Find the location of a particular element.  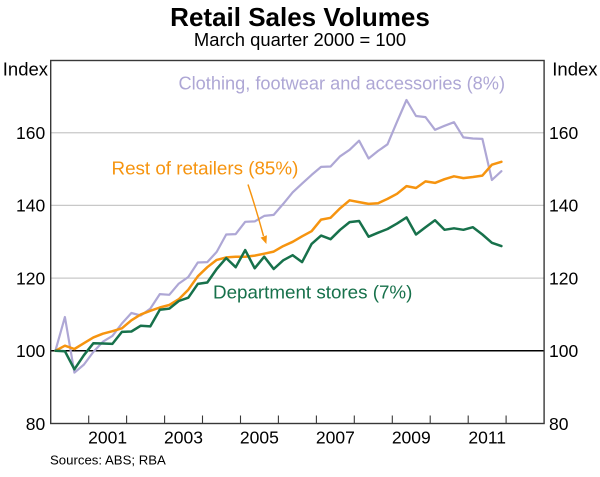

svg-text: 2005 is located at coordinates (259, 438).